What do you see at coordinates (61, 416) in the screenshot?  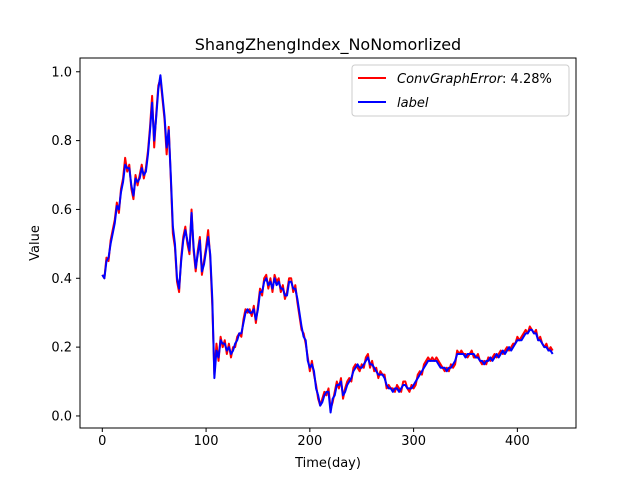 I see `y-tick-label: 0.0` at bounding box center [61, 416].